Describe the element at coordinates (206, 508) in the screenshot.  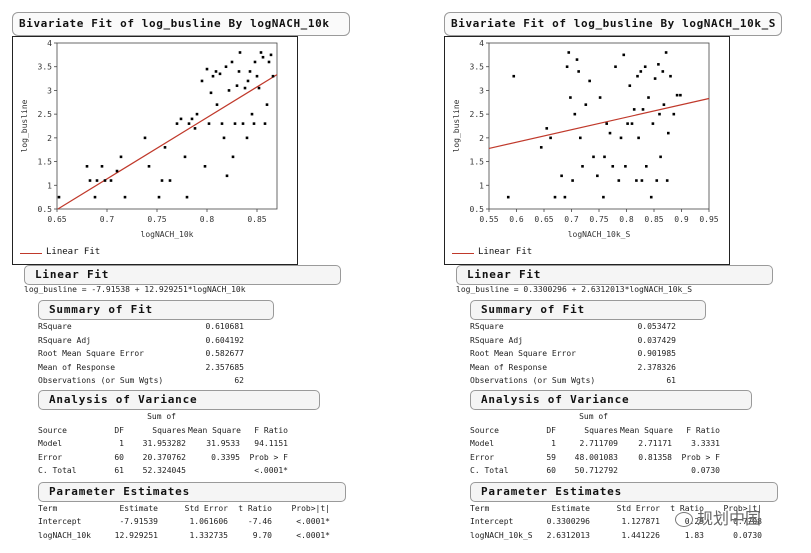
I see `params-column-header: Std Error` at that location.